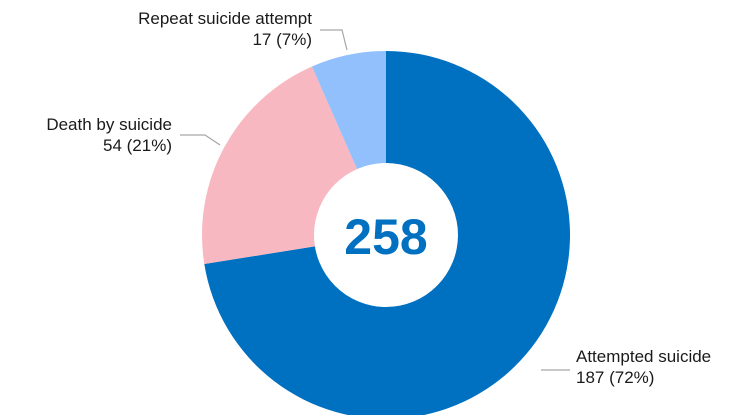  I want to click on donut-hole, so click(386, 235).